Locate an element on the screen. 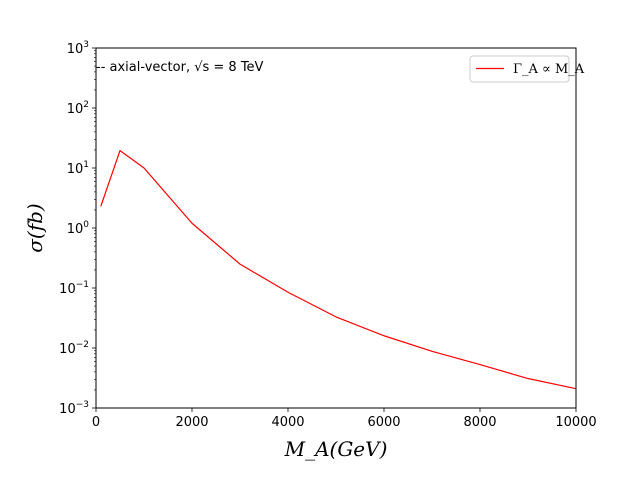 The height and width of the screenshot is (480, 640). chart-annotation: -- axial-vector, √s = 8 TeV is located at coordinates (180, 67).